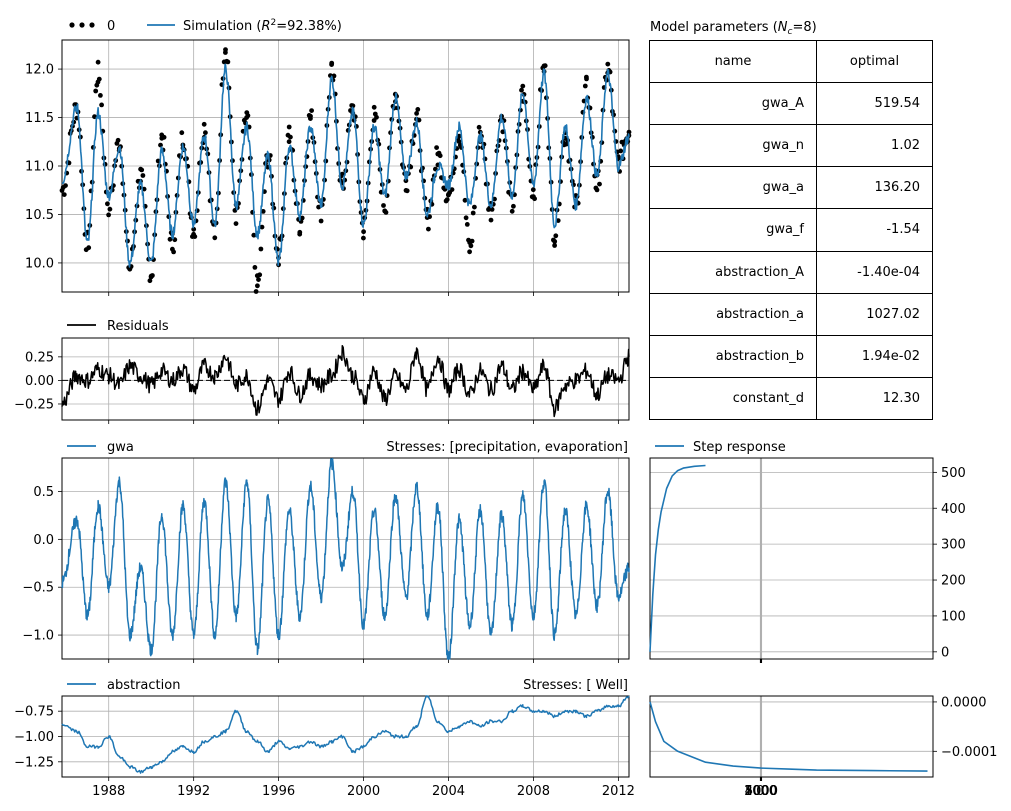  What do you see at coordinates (874, 272) in the screenshot?
I see `parameter-value: -1.40e-04` at bounding box center [874, 272].